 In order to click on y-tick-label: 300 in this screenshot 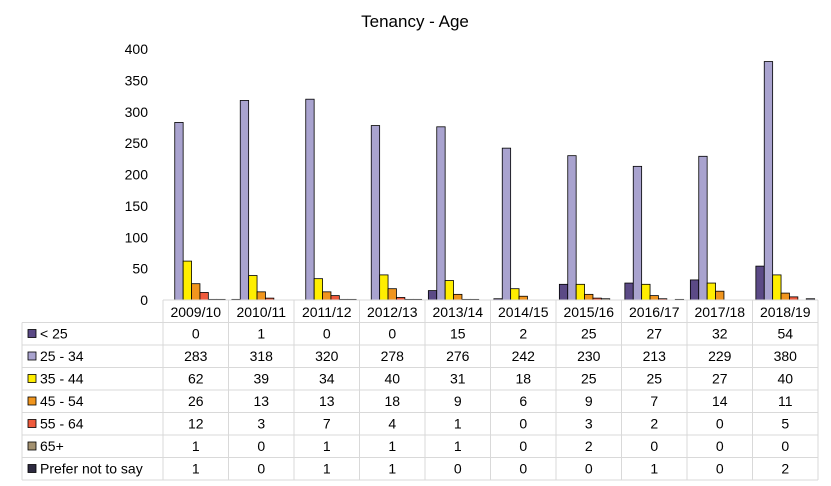, I will do `click(137, 112)`.